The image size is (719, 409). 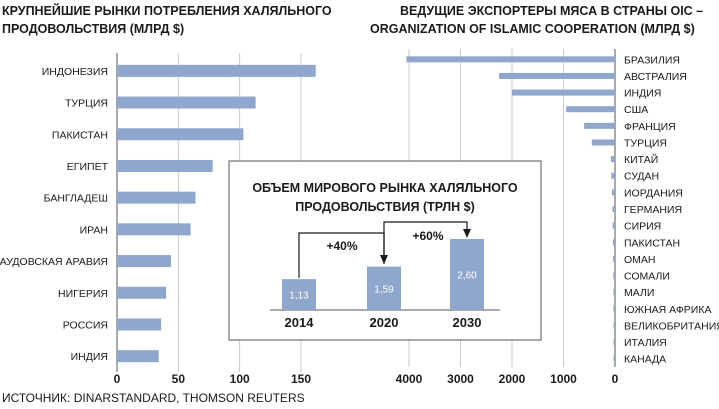 I want to click on category-label-китай: КИТАЙ, so click(x=641, y=159).